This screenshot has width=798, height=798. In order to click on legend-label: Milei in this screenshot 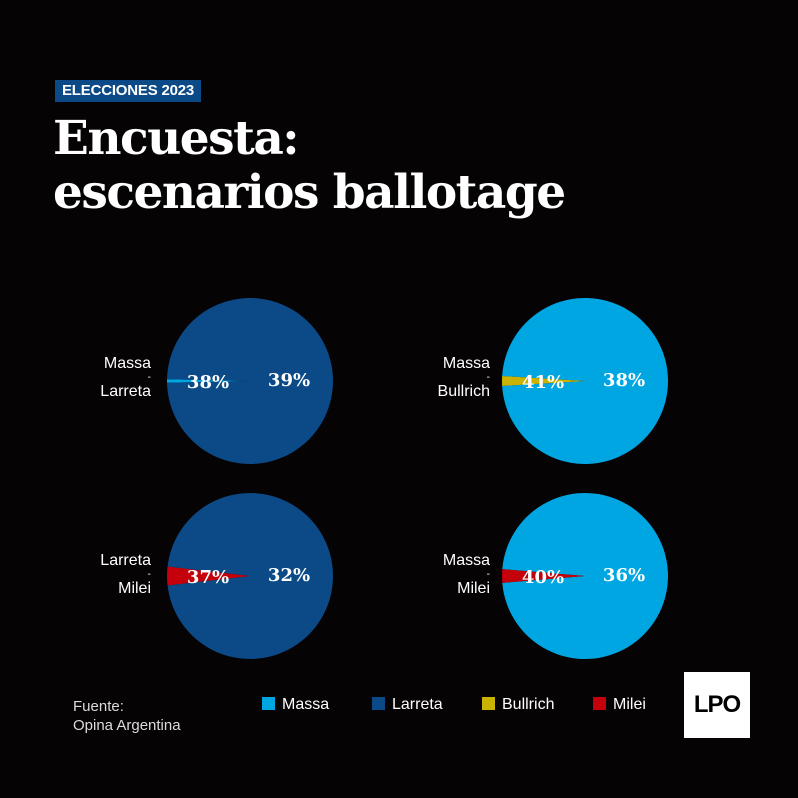, I will do `click(629, 704)`.